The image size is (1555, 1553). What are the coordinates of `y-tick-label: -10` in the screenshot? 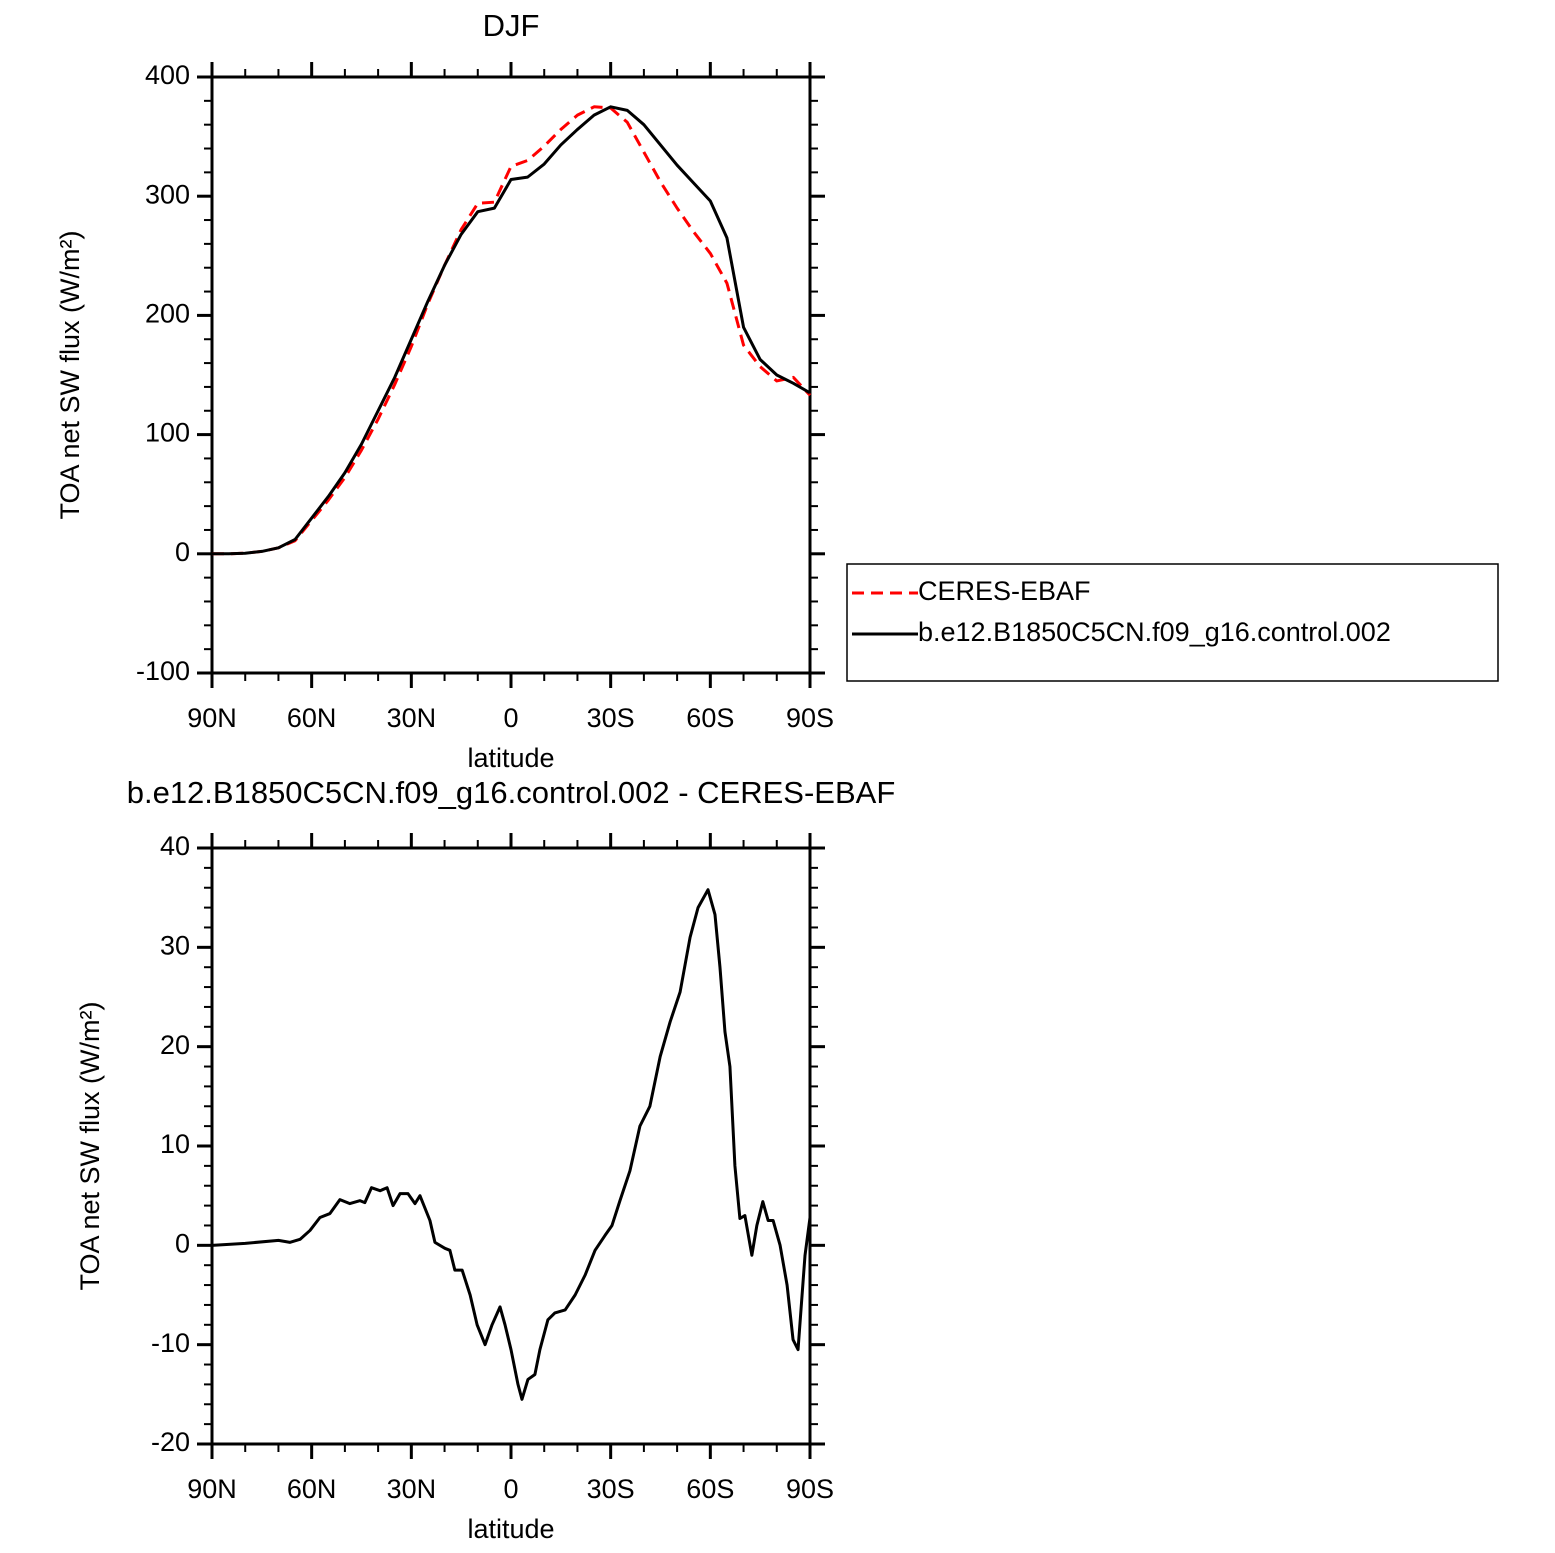 It's located at (170, 1343).